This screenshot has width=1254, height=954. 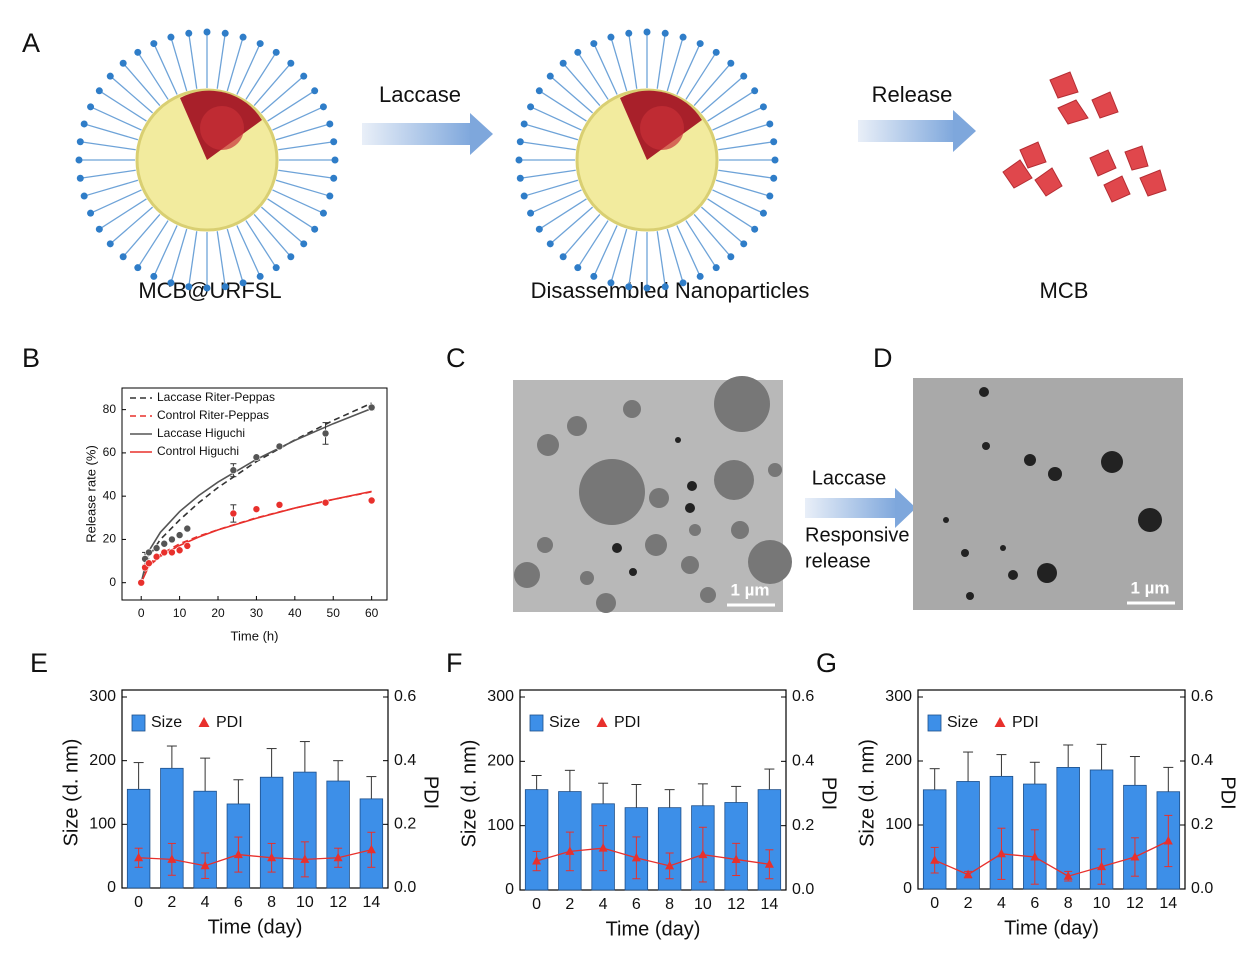 I want to click on x-tick-label: 10, so click(x=305, y=902).